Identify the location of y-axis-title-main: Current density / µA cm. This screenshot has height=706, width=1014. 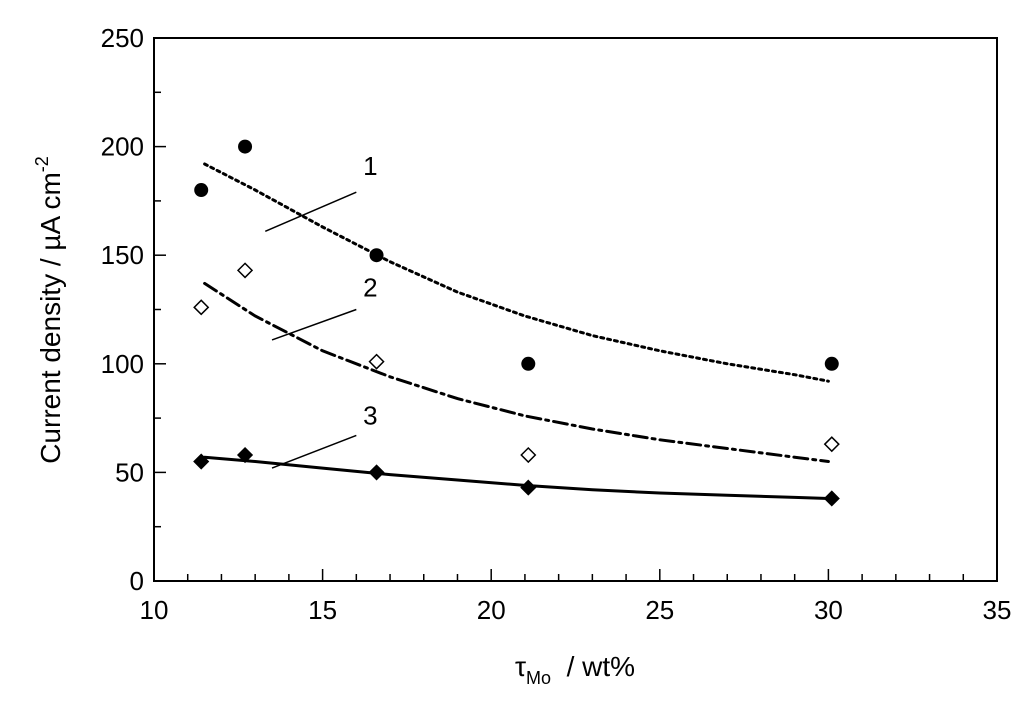
(50, 318).